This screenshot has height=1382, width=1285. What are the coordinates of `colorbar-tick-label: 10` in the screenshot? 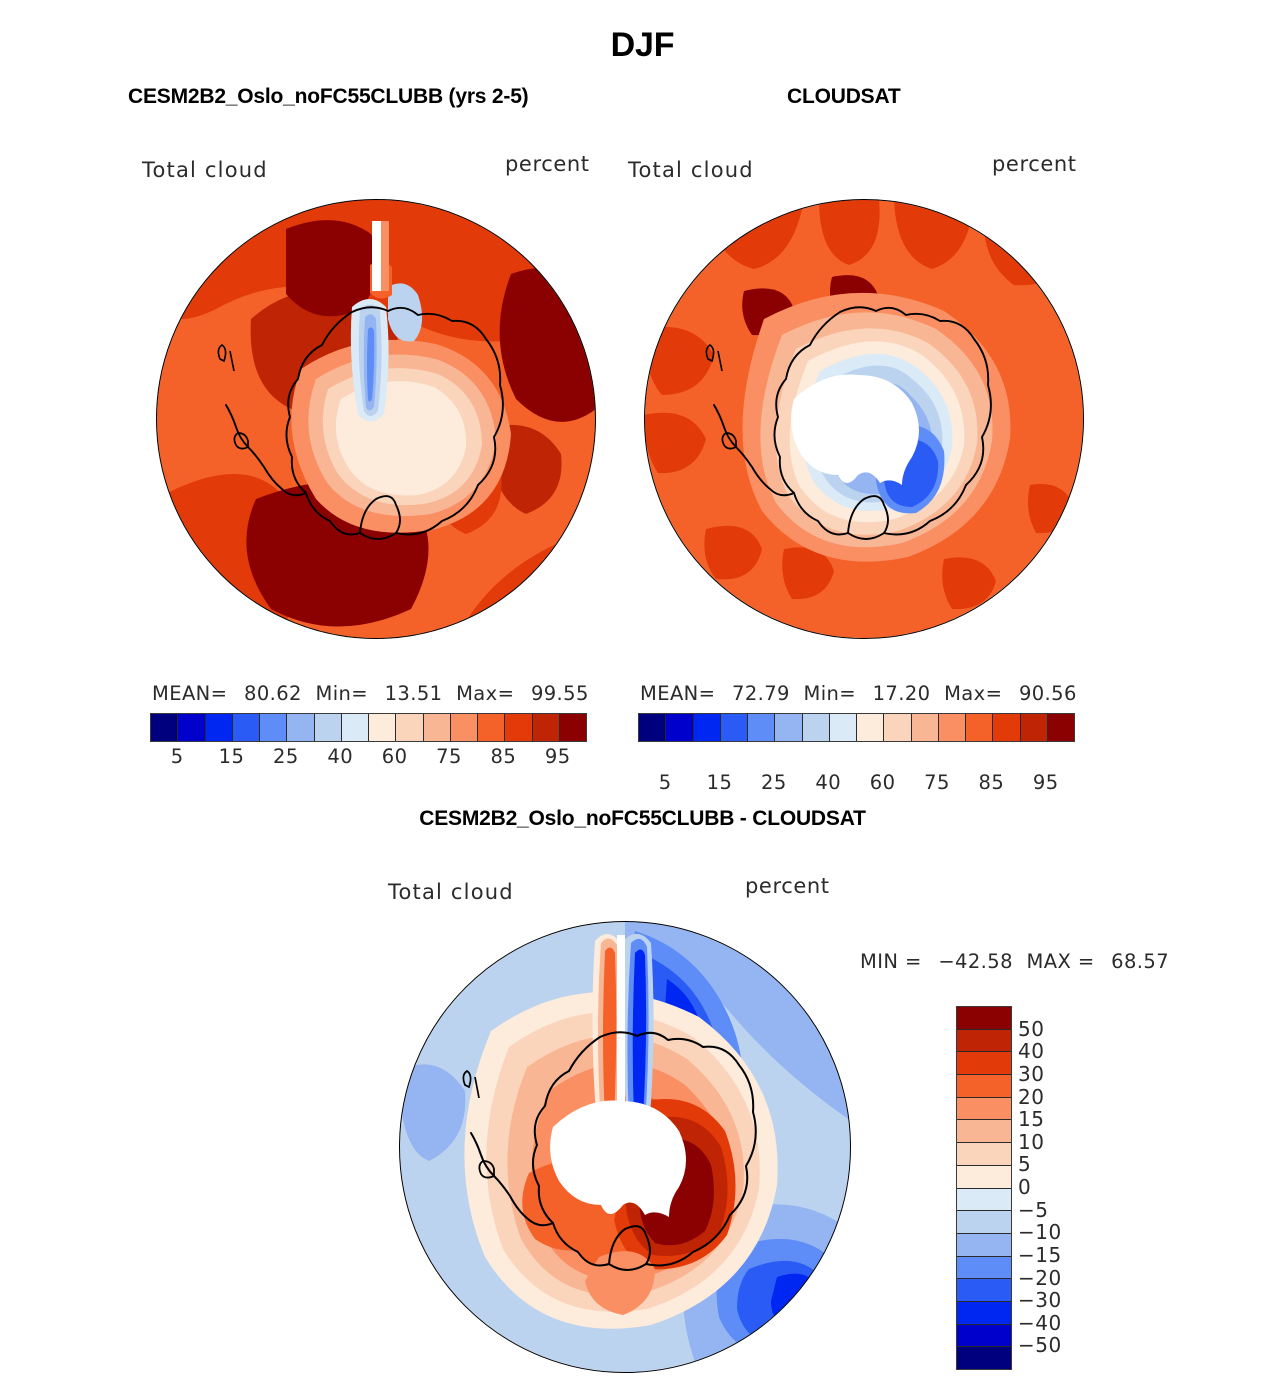 It's located at (1031, 1141).